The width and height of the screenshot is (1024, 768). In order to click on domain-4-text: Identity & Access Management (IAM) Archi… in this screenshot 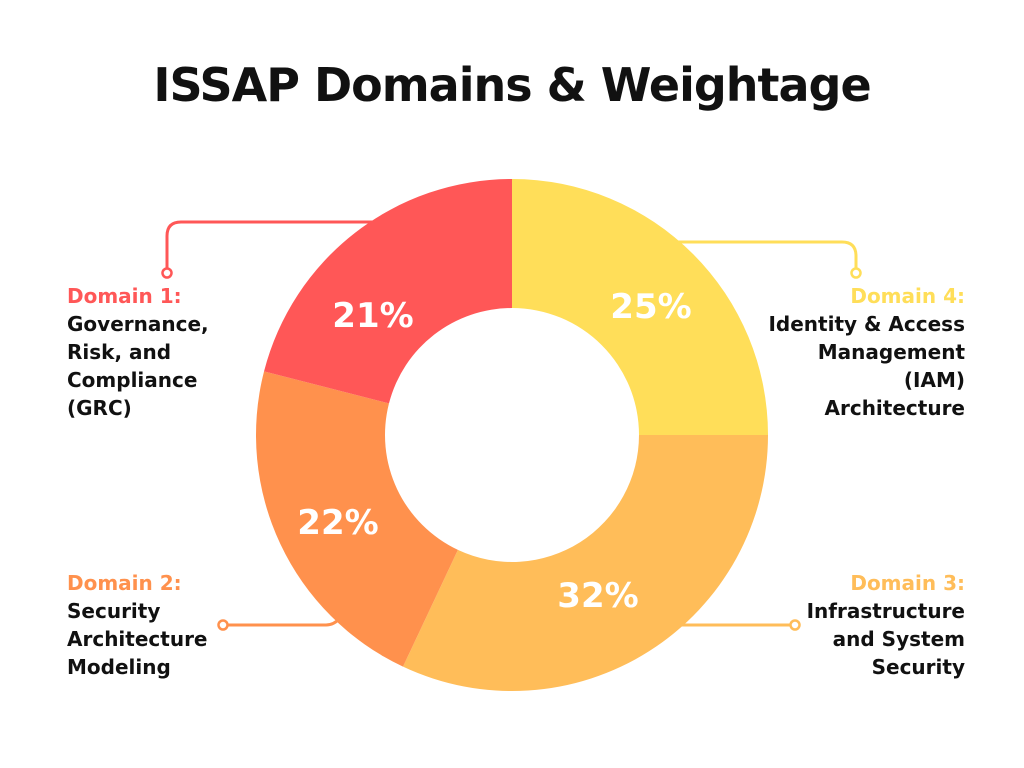, I will do `click(866, 366)`.